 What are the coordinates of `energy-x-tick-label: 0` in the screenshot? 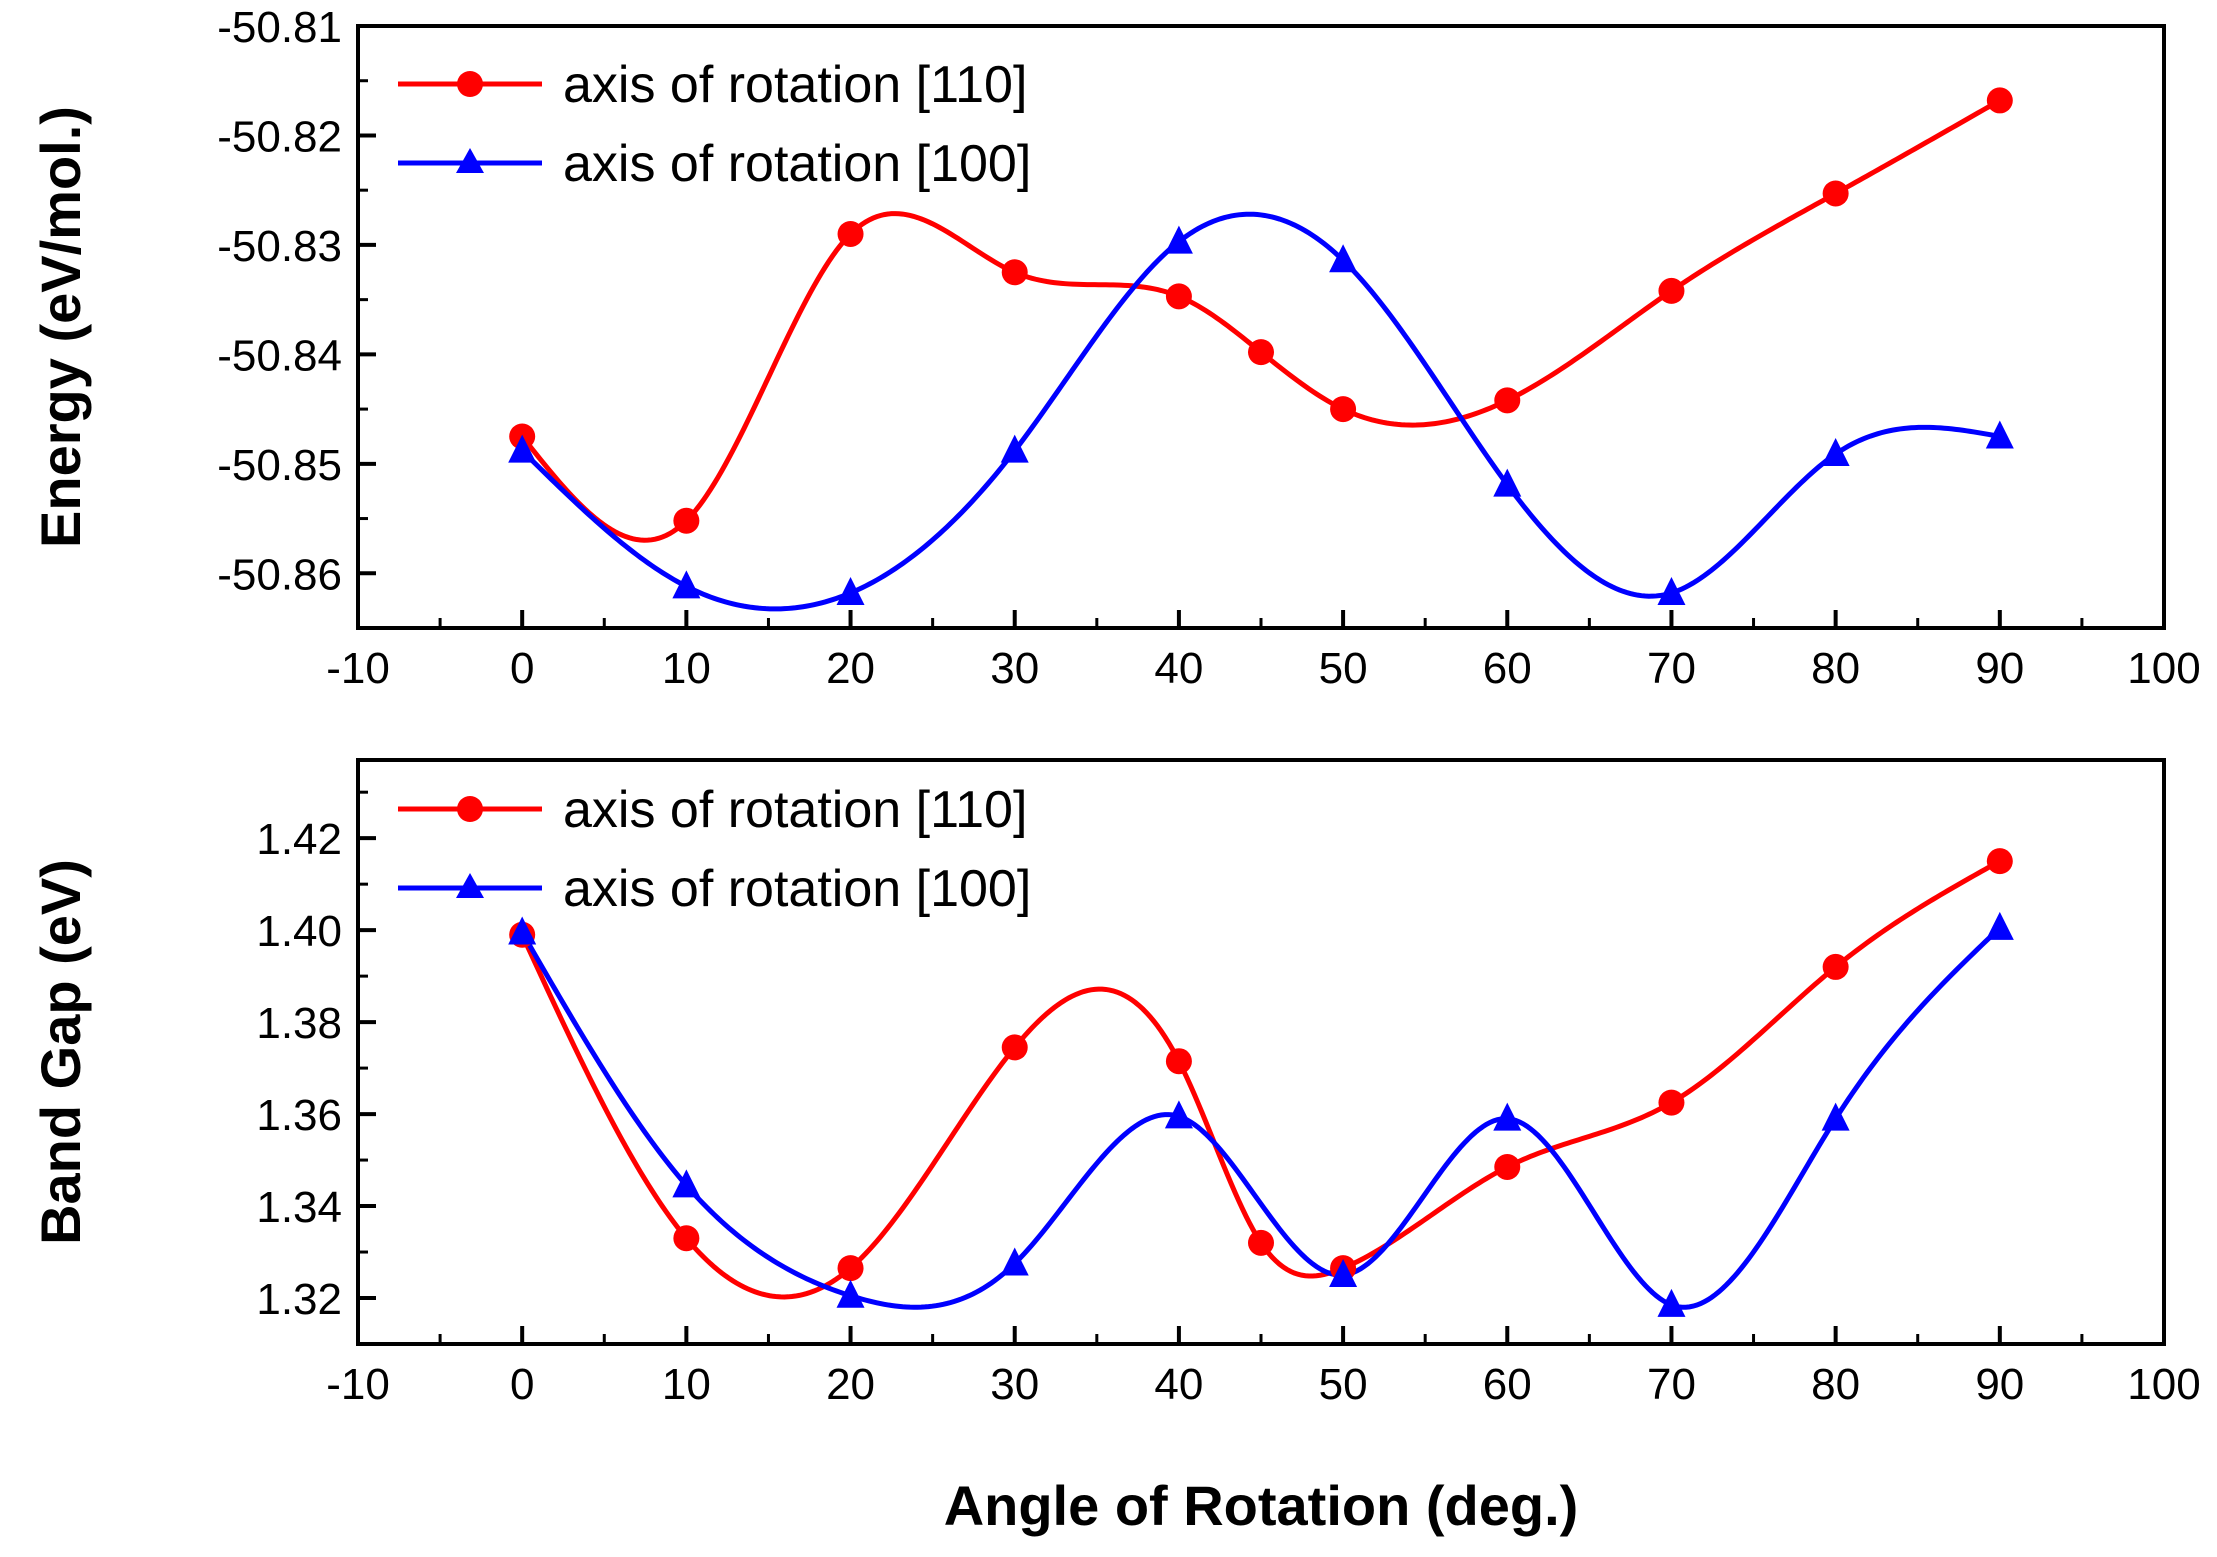 It's located at (522, 668).